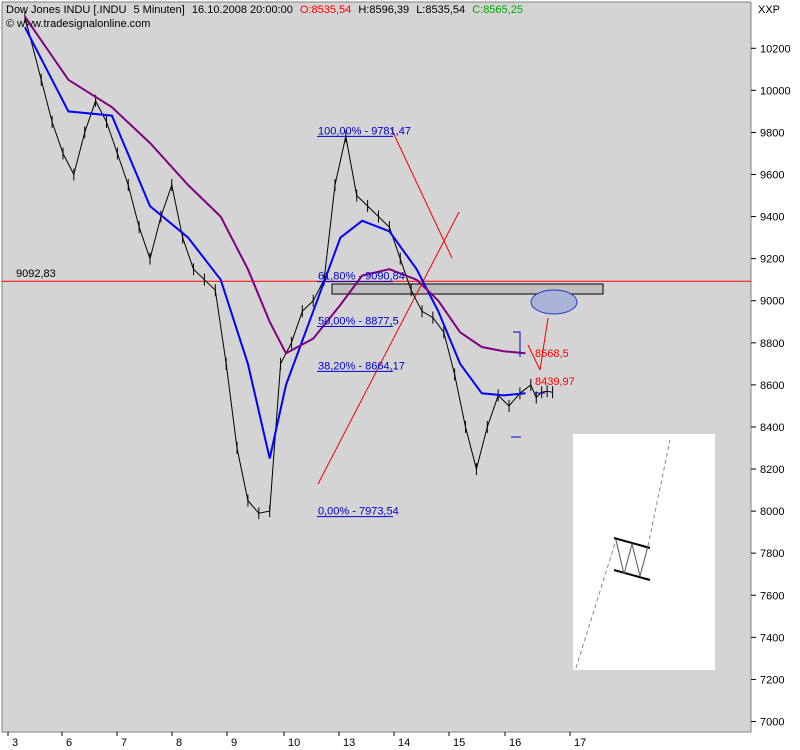 This screenshot has height=750, width=800. Describe the element at coordinates (772, 133) in the screenshot. I see `y-tick-label: 9800` at that location.